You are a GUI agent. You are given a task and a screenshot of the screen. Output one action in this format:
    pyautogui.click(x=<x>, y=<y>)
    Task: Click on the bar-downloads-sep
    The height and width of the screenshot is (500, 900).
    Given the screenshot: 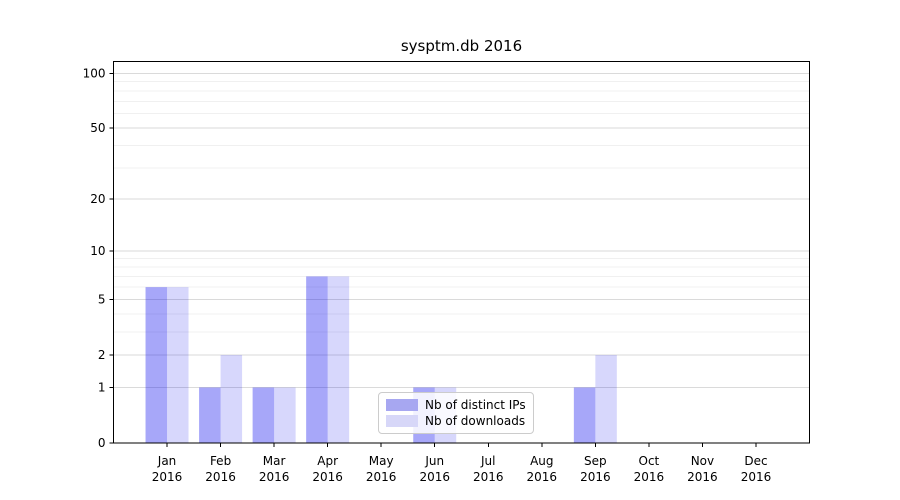 What is the action you would take?
    pyautogui.click(x=606, y=398)
    